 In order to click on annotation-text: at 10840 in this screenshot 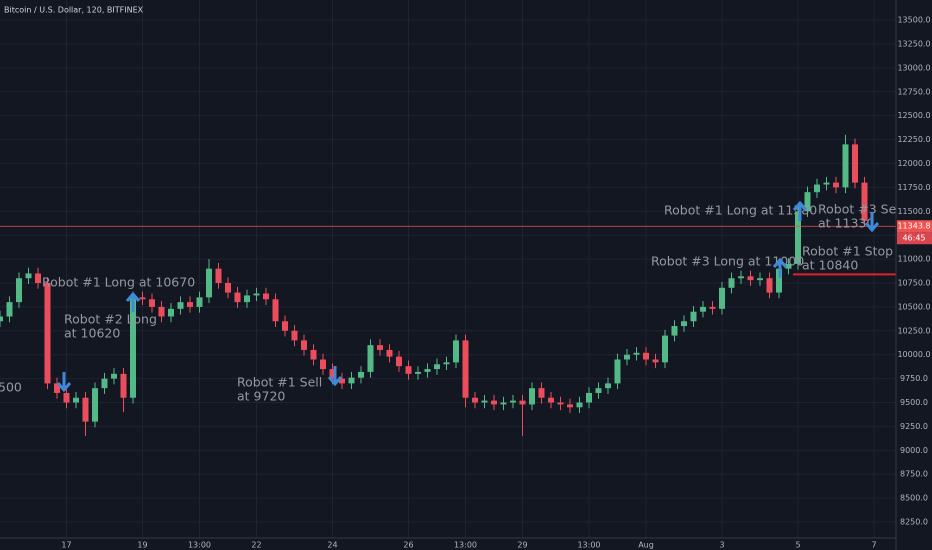, I will do `click(830, 265)`.